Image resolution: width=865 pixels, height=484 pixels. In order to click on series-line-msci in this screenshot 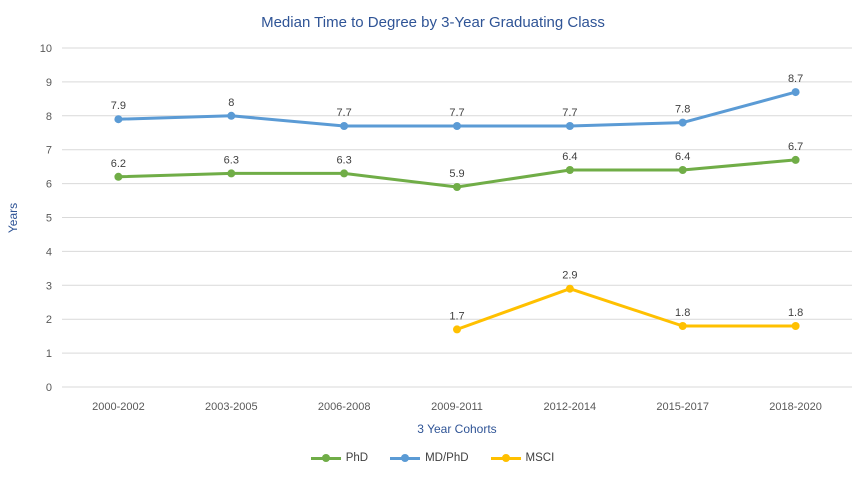, I will do `click(626, 309)`.